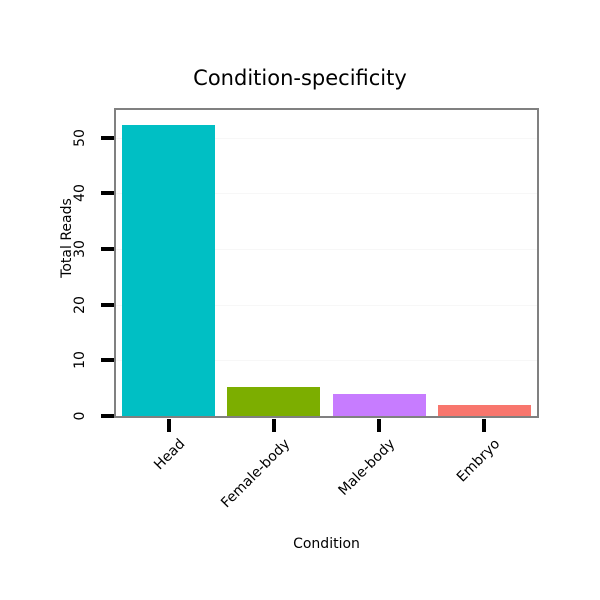  Describe the element at coordinates (484, 410) in the screenshot. I see `bar-embryo` at that location.